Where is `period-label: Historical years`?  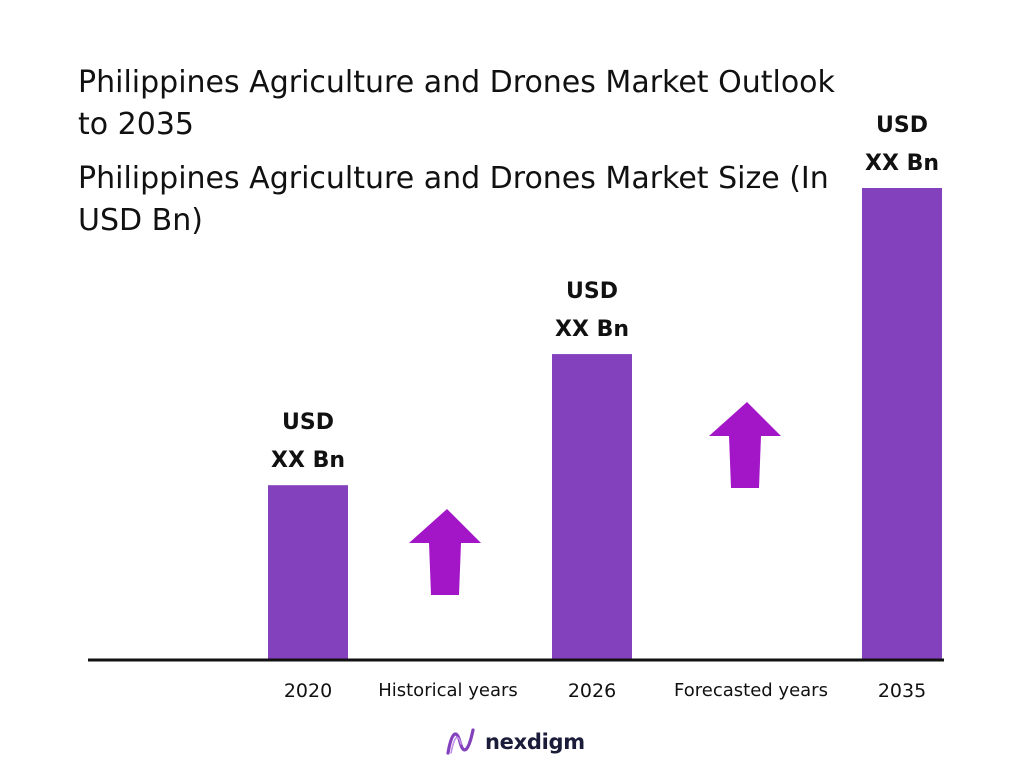 period-label: Historical years is located at coordinates (448, 690).